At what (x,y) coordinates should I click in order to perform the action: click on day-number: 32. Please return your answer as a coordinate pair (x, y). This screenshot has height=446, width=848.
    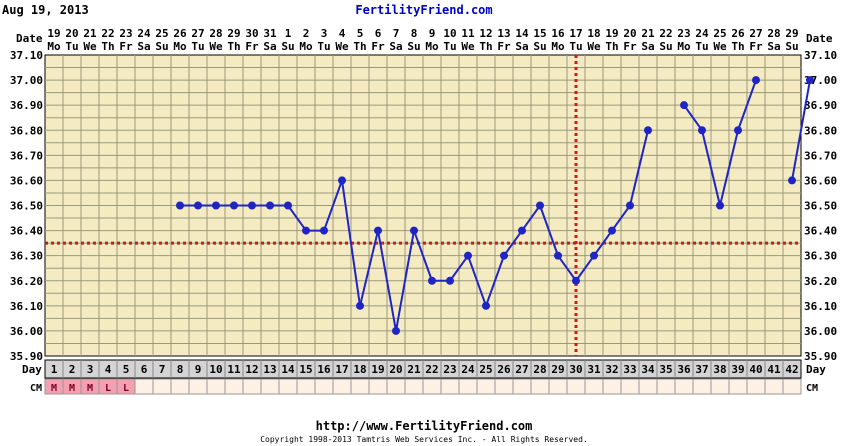
    Looking at the image, I should click on (611, 369).